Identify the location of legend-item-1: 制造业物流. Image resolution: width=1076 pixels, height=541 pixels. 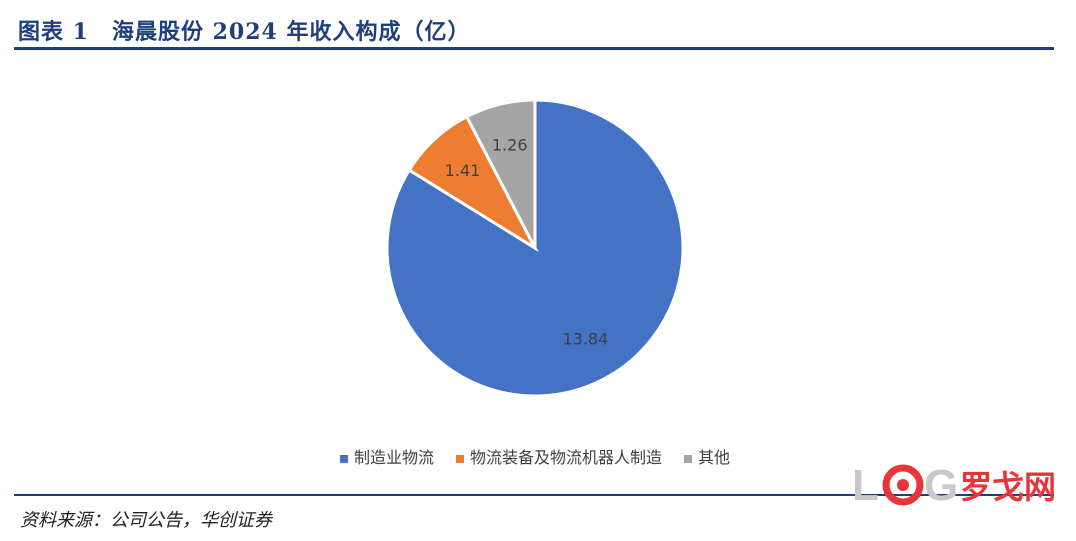
(386, 457).